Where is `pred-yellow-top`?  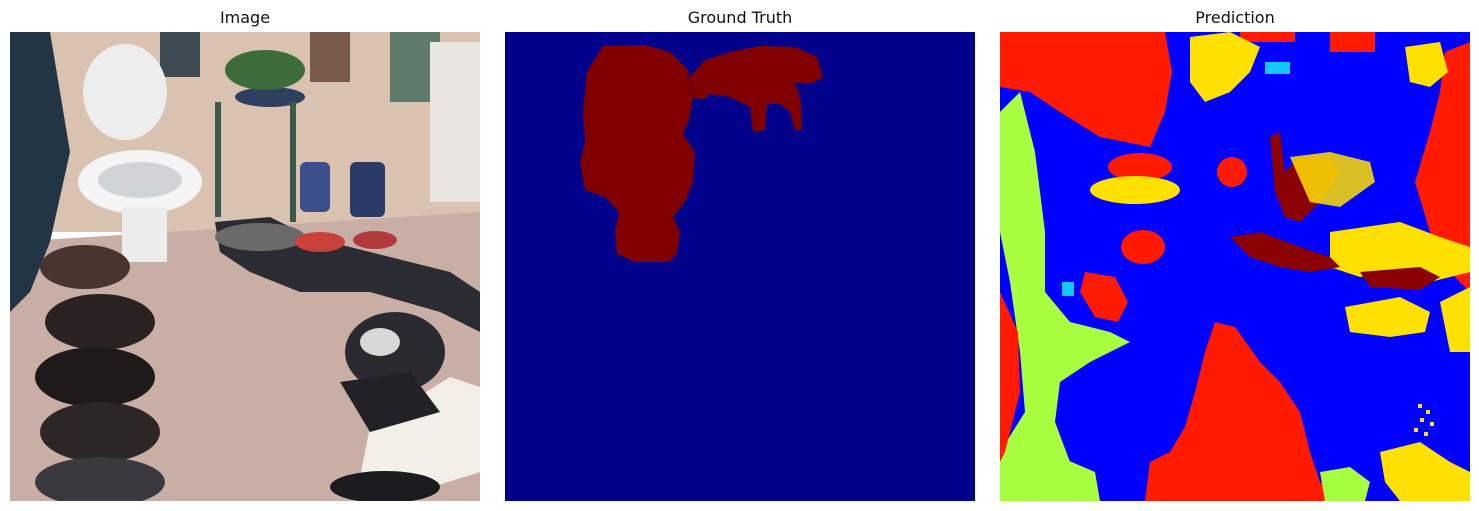
pred-yellow-top is located at coordinates (1225, 67).